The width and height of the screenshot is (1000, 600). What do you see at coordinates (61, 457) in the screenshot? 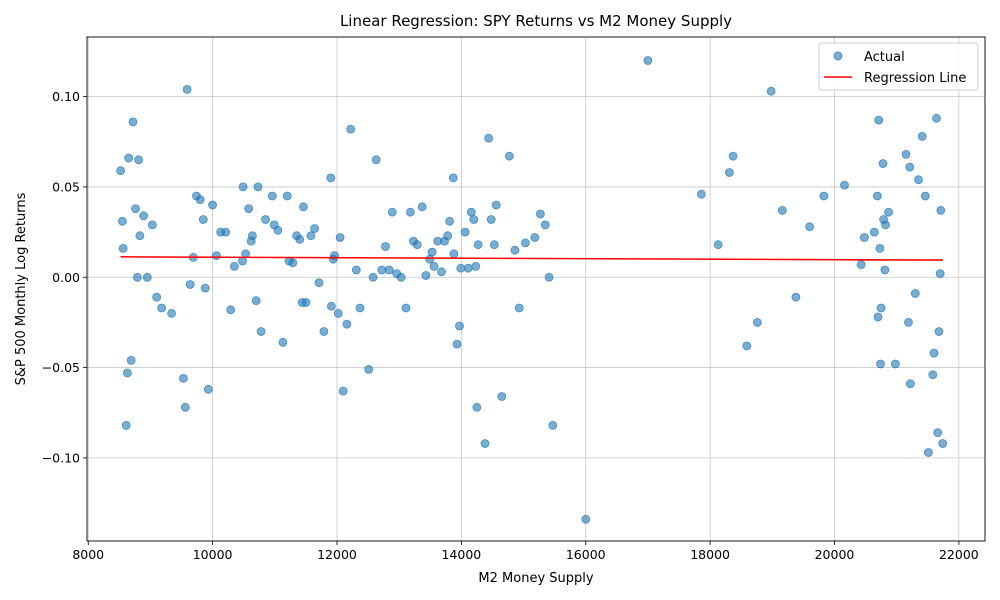
I see `y-tick-label: −0.10` at bounding box center [61, 457].